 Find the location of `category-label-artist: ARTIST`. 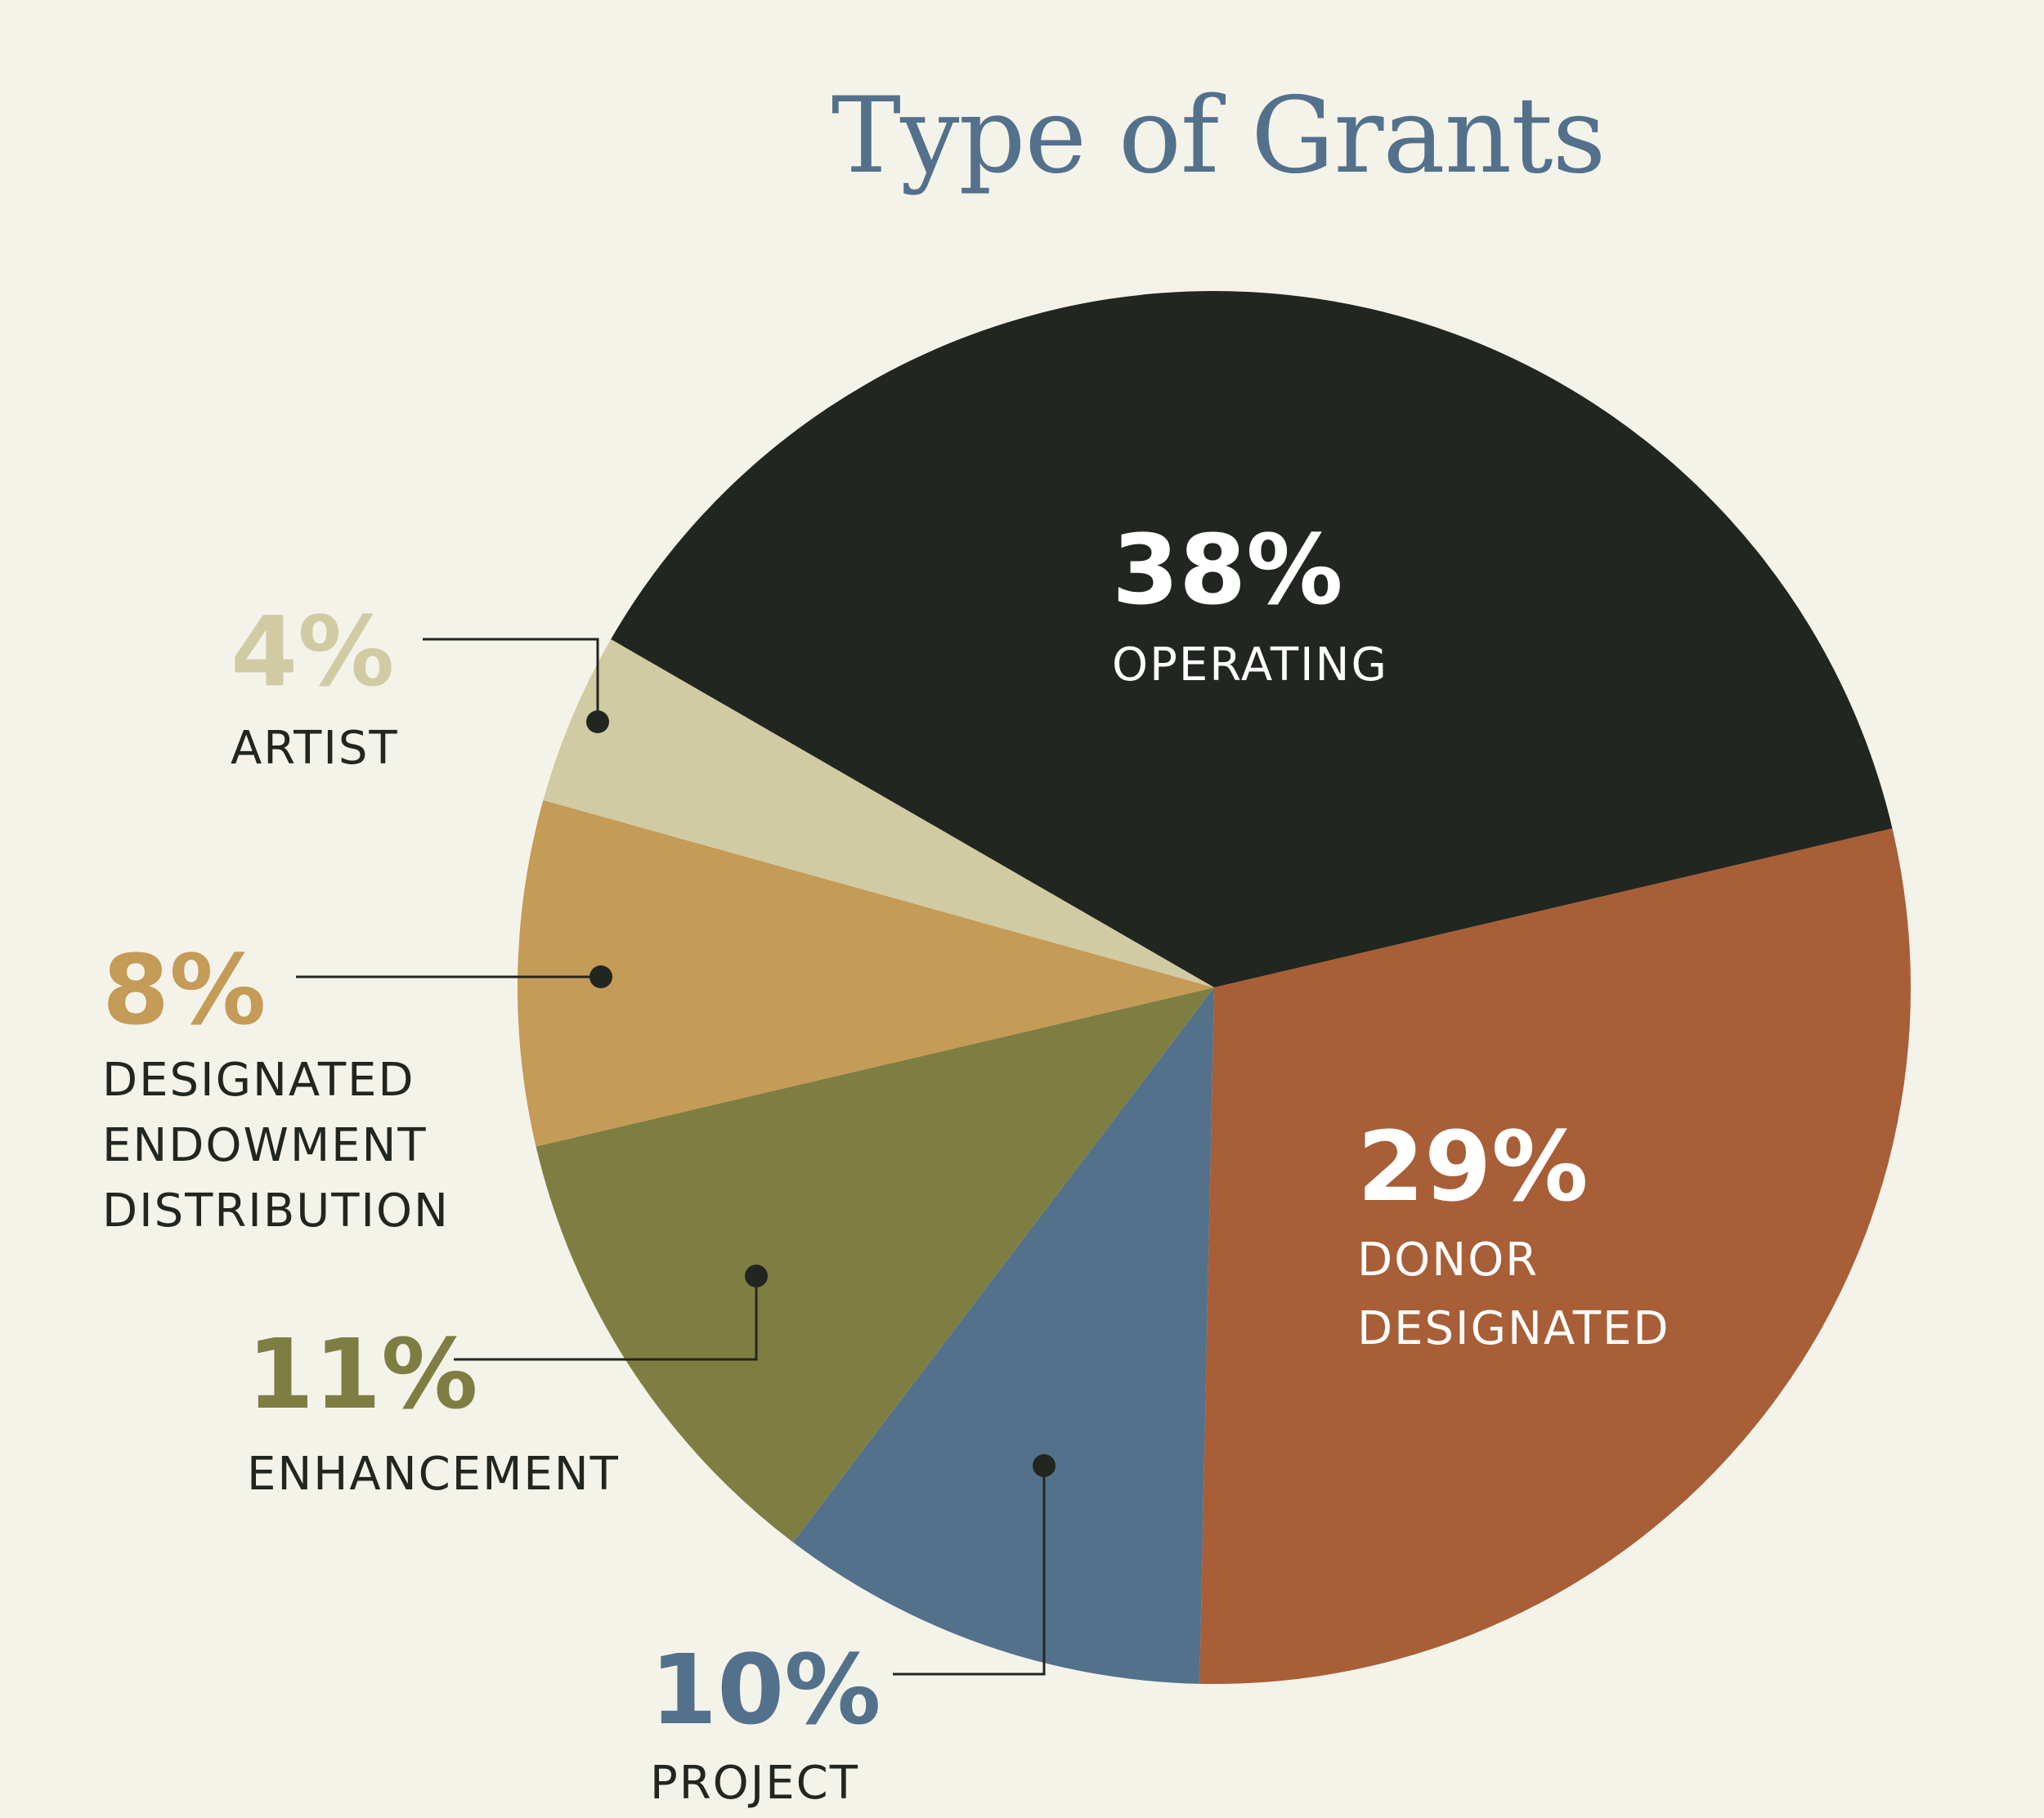

category-label-artist: ARTIST is located at coordinates (315, 749).